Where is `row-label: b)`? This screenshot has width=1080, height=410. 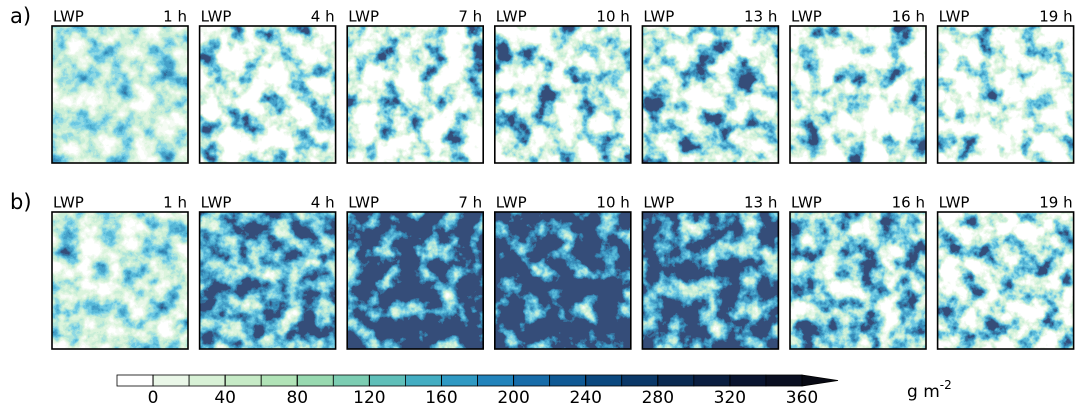 row-label: b) is located at coordinates (21, 202).